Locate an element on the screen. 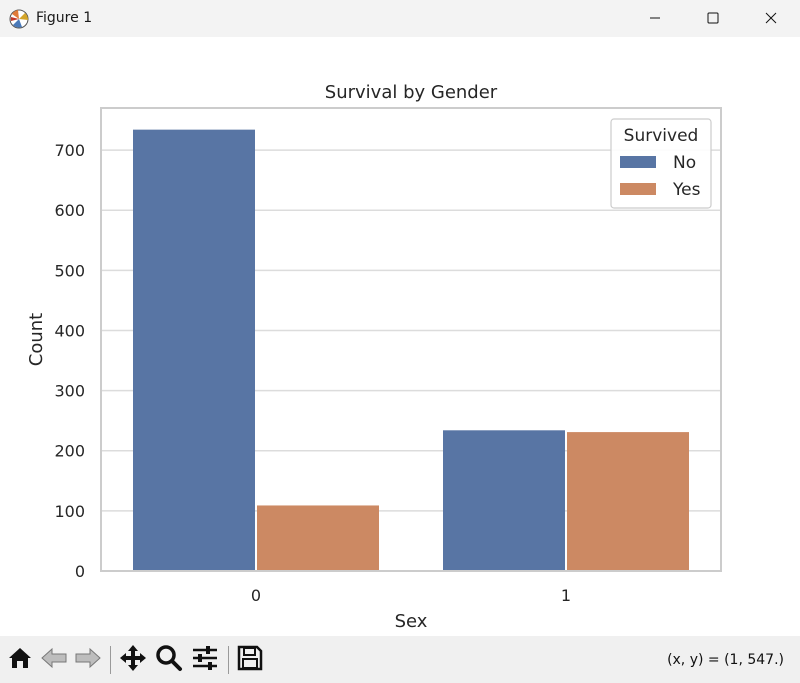 This screenshot has height=683, width=800. zoom-button is located at coordinates (169, 660).